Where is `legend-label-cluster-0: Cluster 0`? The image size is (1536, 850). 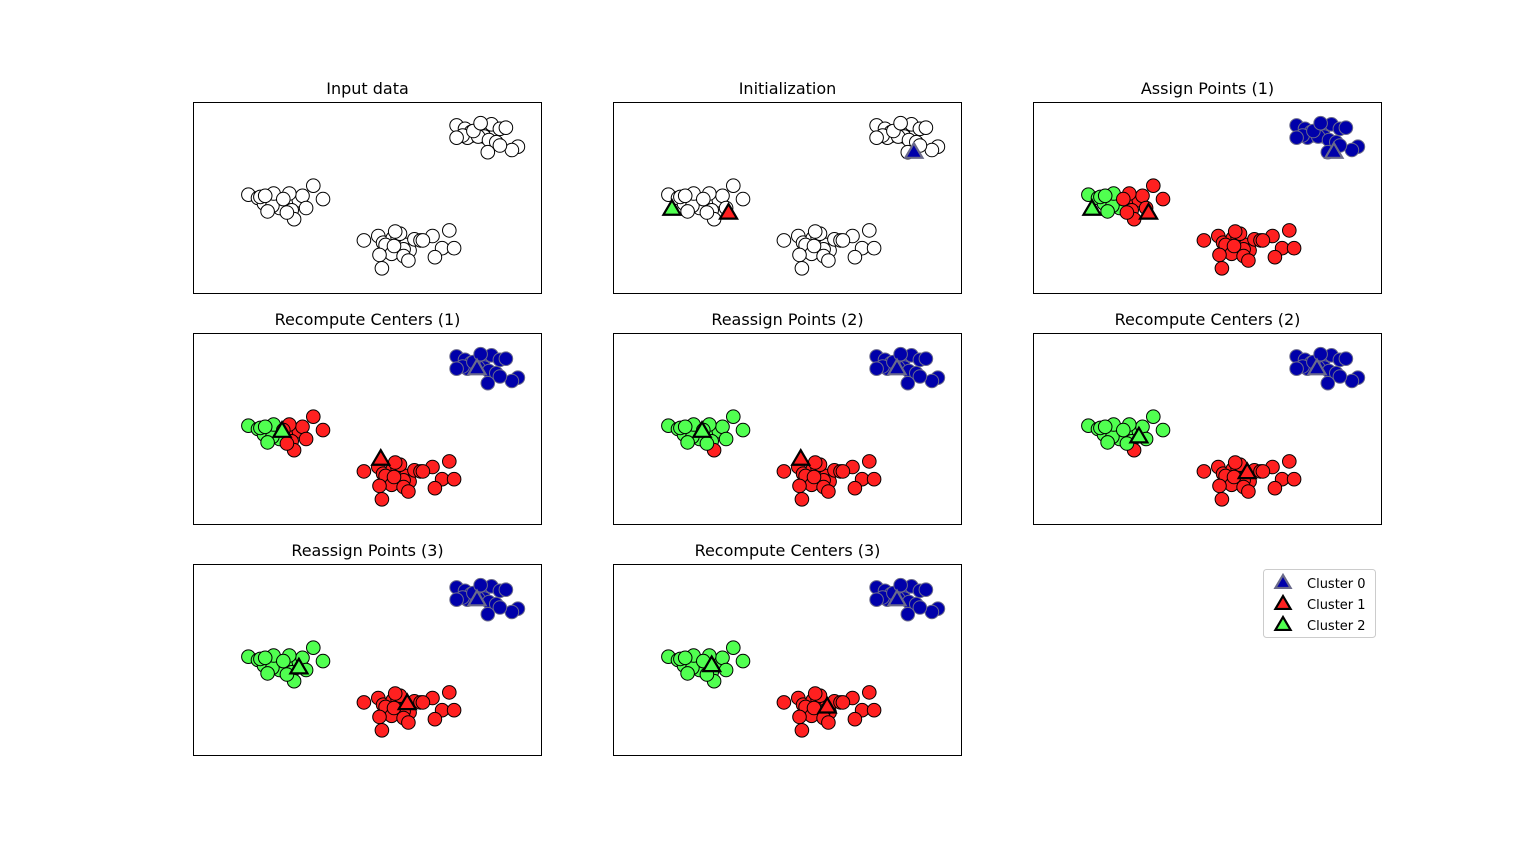
legend-label-cluster-0: Cluster 0 is located at coordinates (1336, 584).